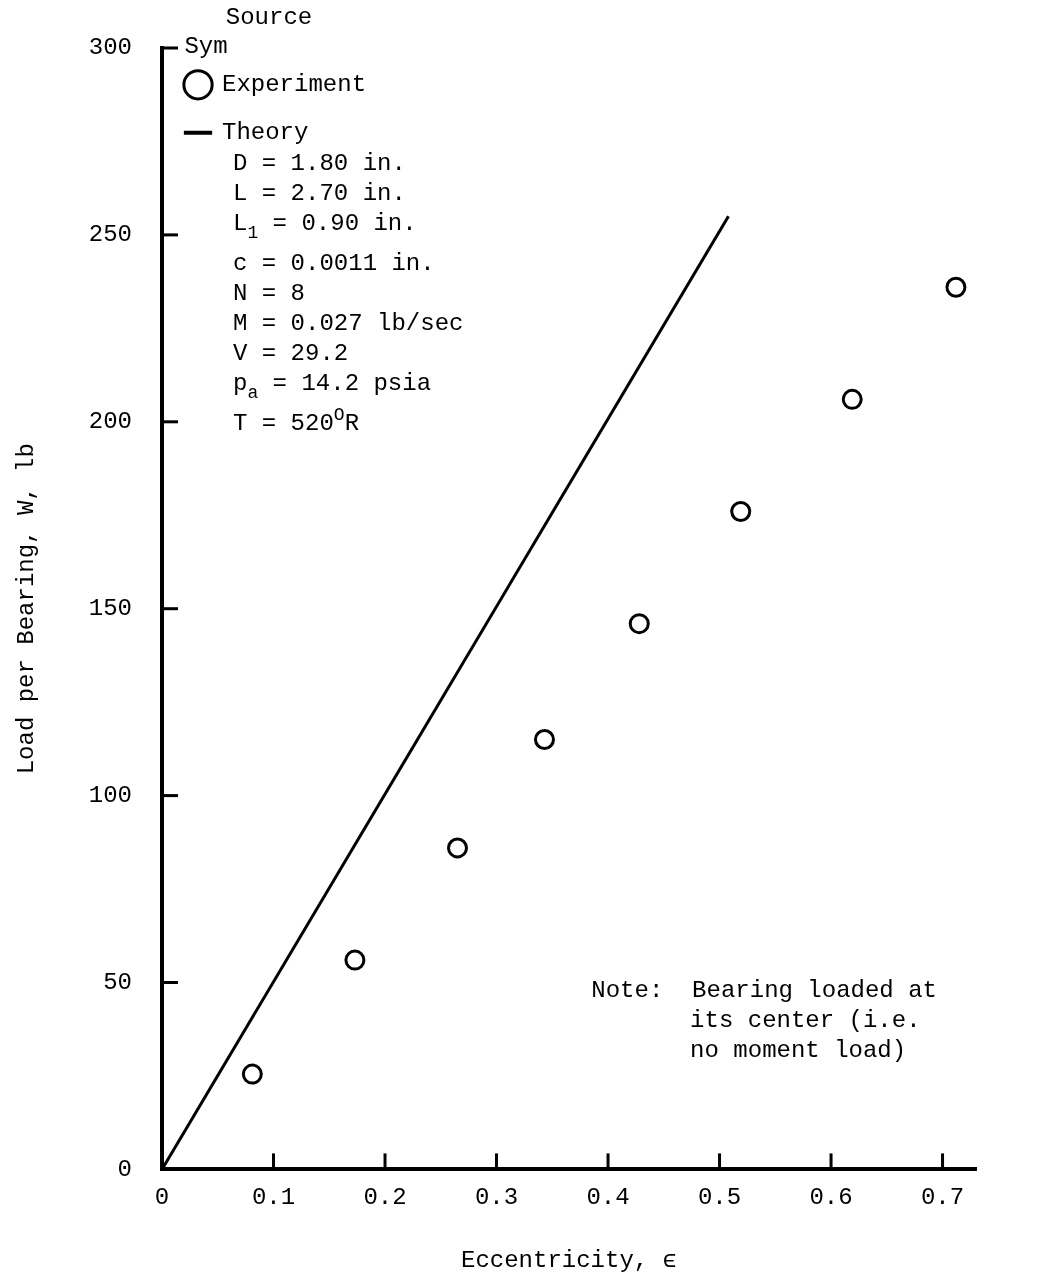  What do you see at coordinates (319, 163) in the screenshot?
I see `annotation: D = 1.80 in.` at bounding box center [319, 163].